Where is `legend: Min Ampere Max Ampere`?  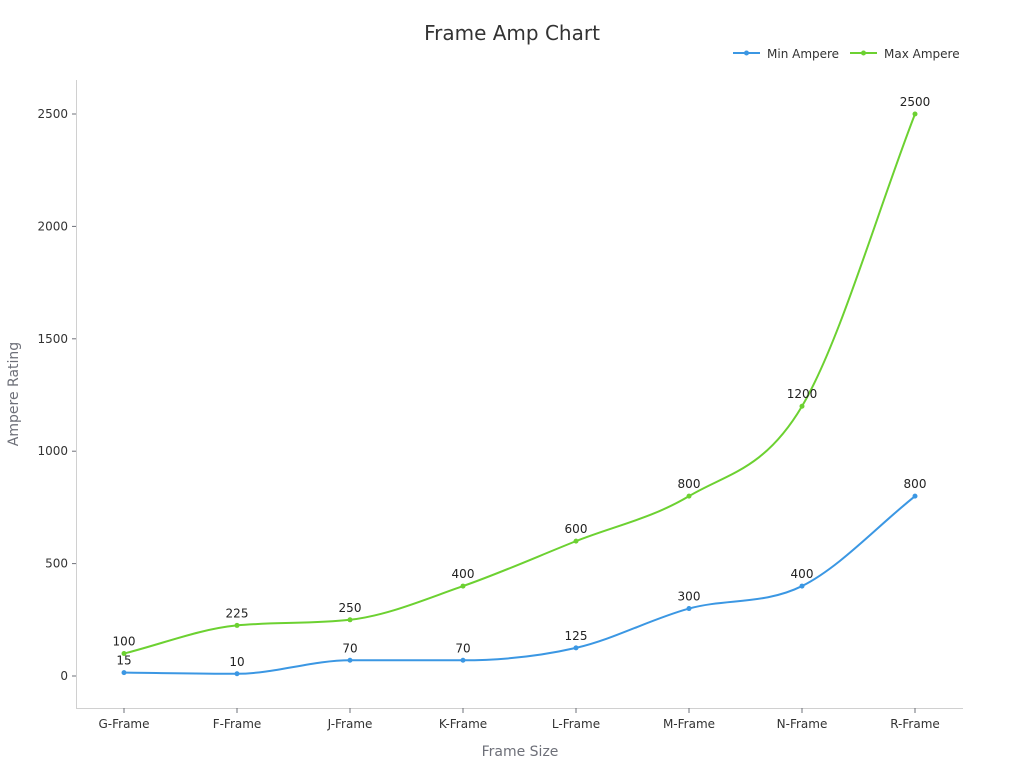
legend: Min Ampere Max Ampere is located at coordinates (846, 54).